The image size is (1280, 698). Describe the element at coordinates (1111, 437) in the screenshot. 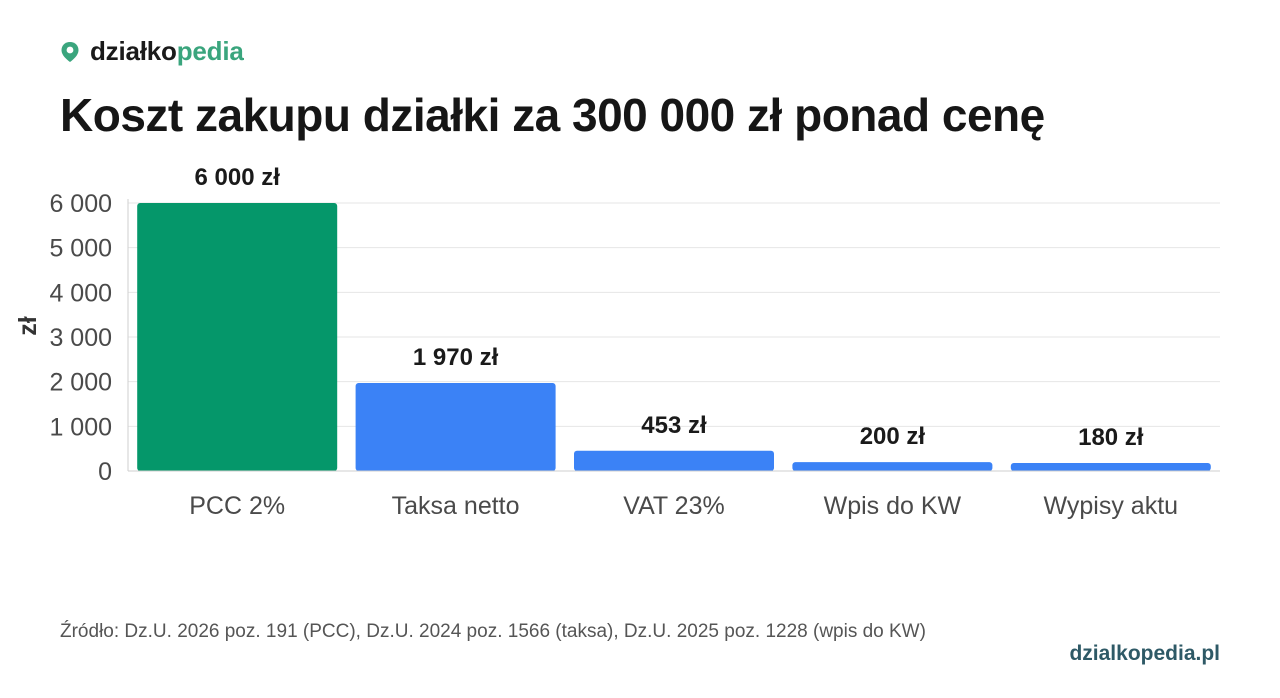

I see `bar-value-label: 180 zł` at that location.